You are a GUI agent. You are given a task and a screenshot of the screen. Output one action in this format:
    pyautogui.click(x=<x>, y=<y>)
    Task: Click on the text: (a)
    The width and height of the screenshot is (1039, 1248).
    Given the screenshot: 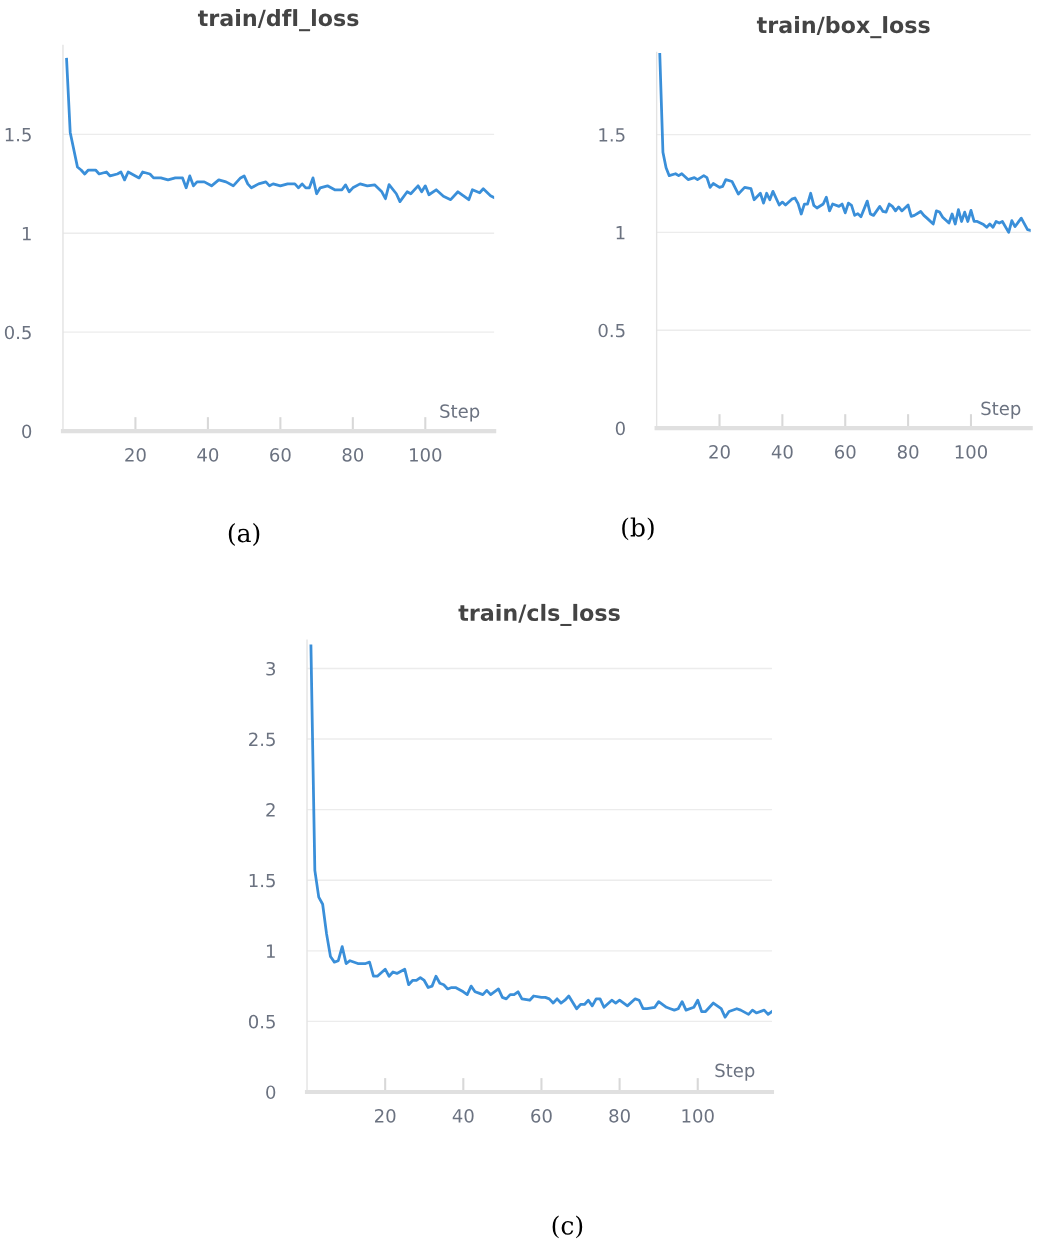 What is the action you would take?
    pyautogui.click(x=244, y=534)
    